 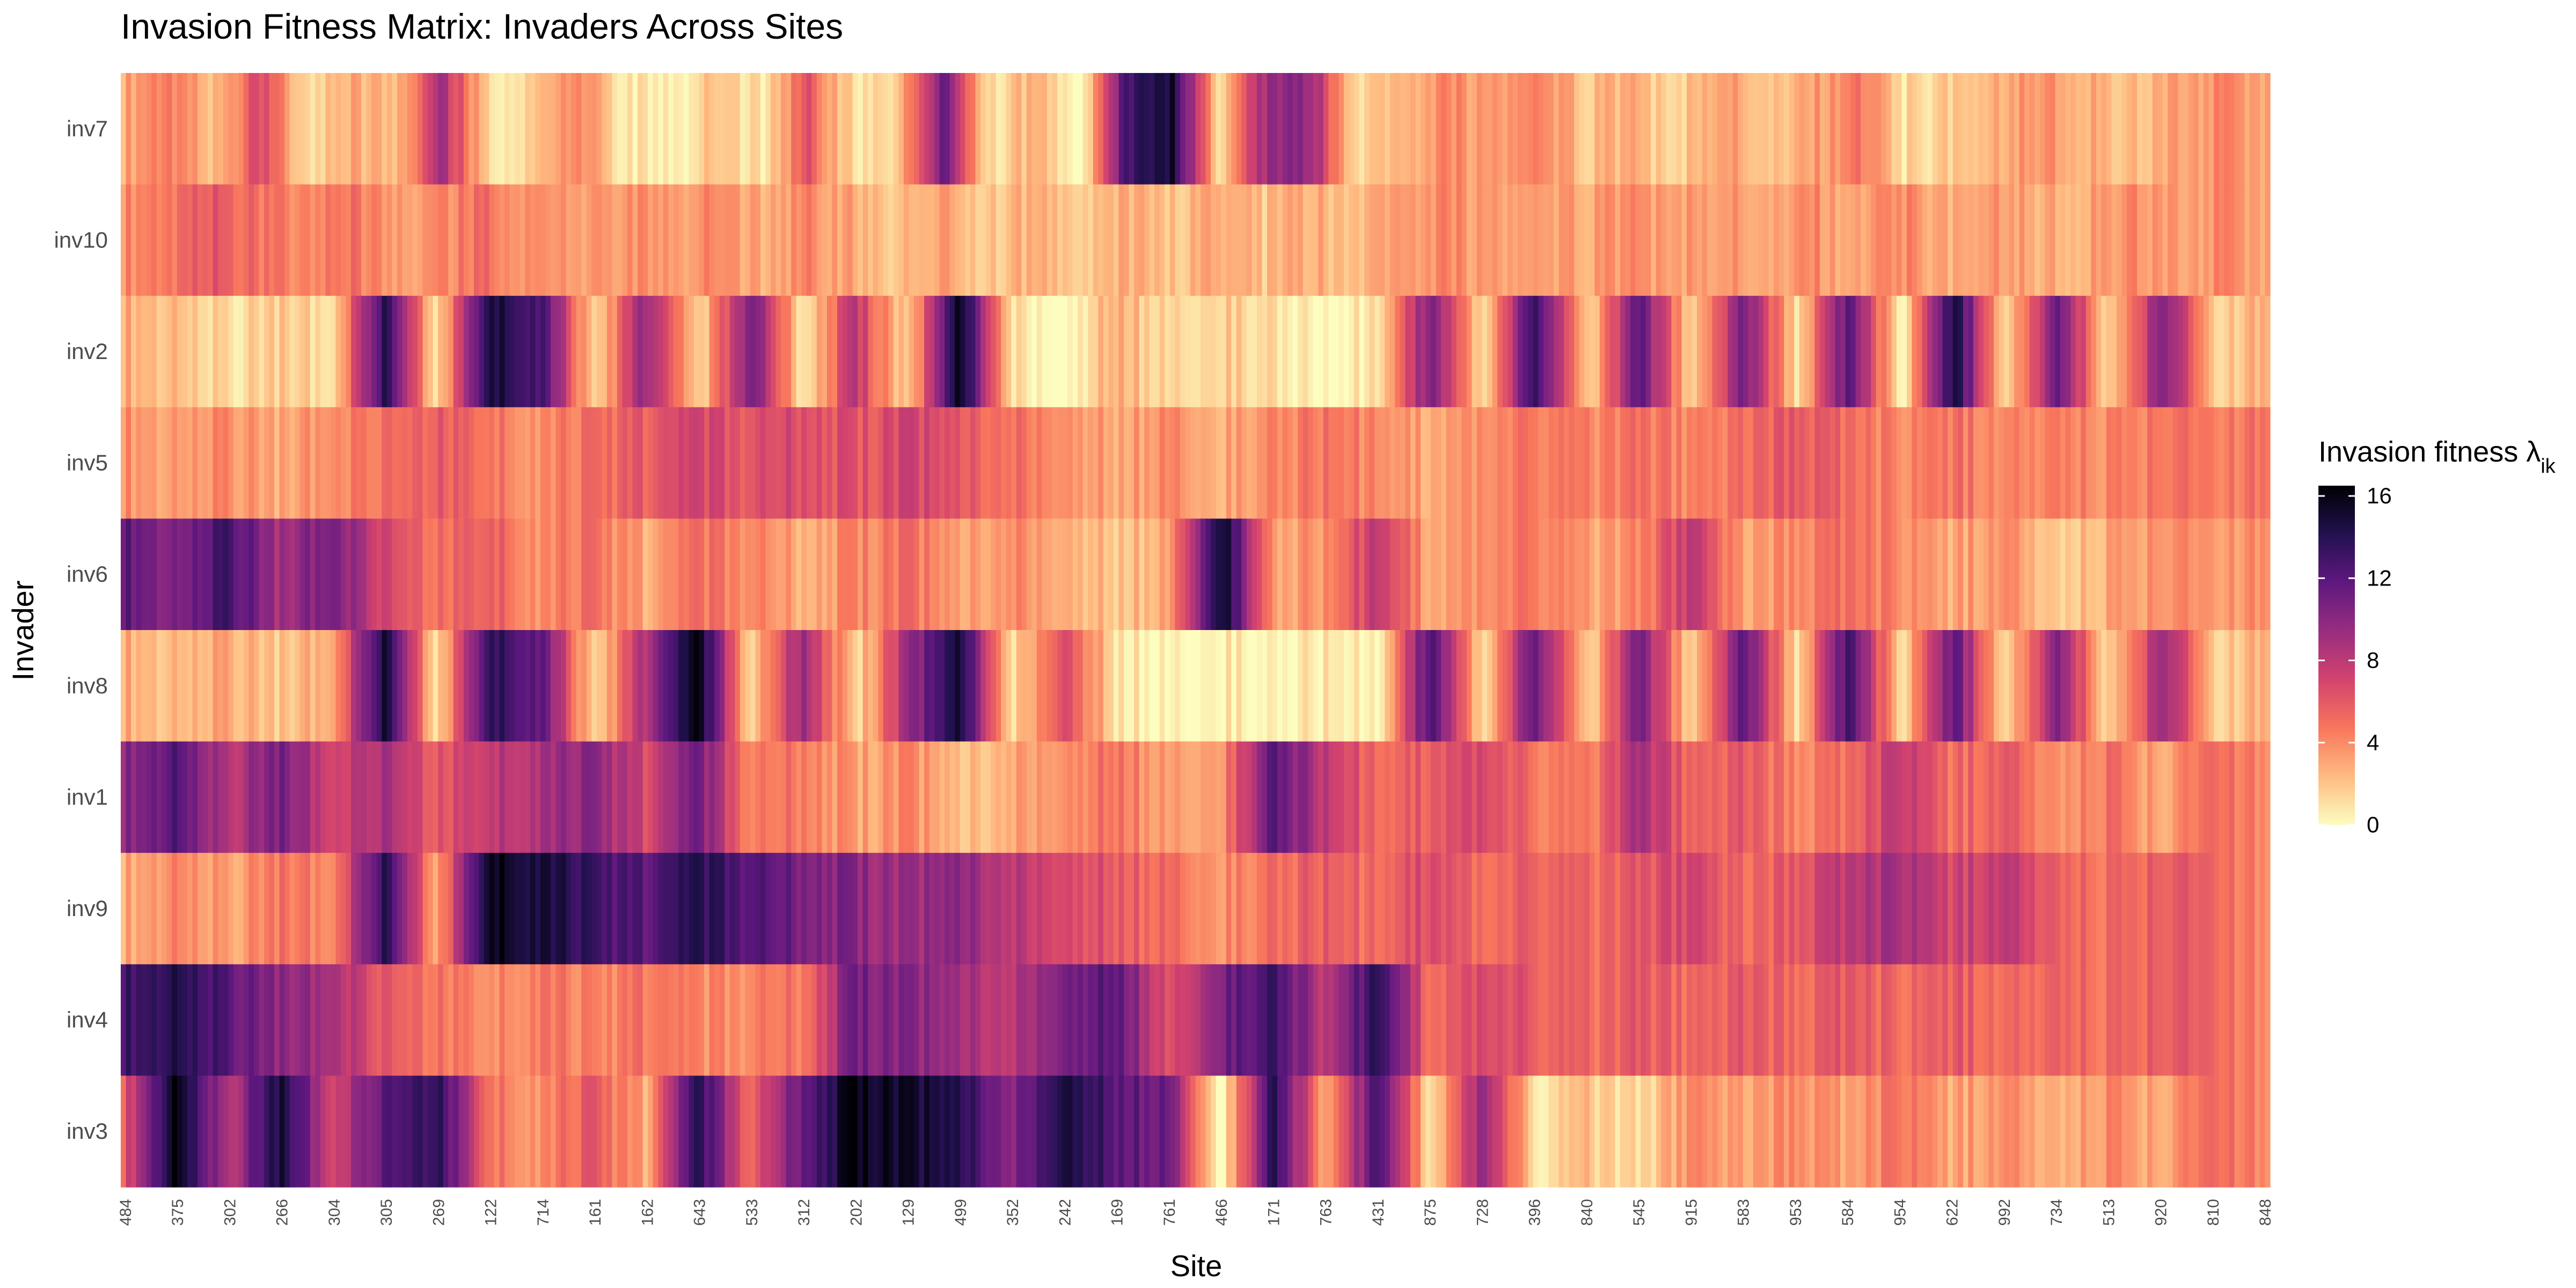 I want to click on x-tick-label: 312, so click(x=804, y=1212).